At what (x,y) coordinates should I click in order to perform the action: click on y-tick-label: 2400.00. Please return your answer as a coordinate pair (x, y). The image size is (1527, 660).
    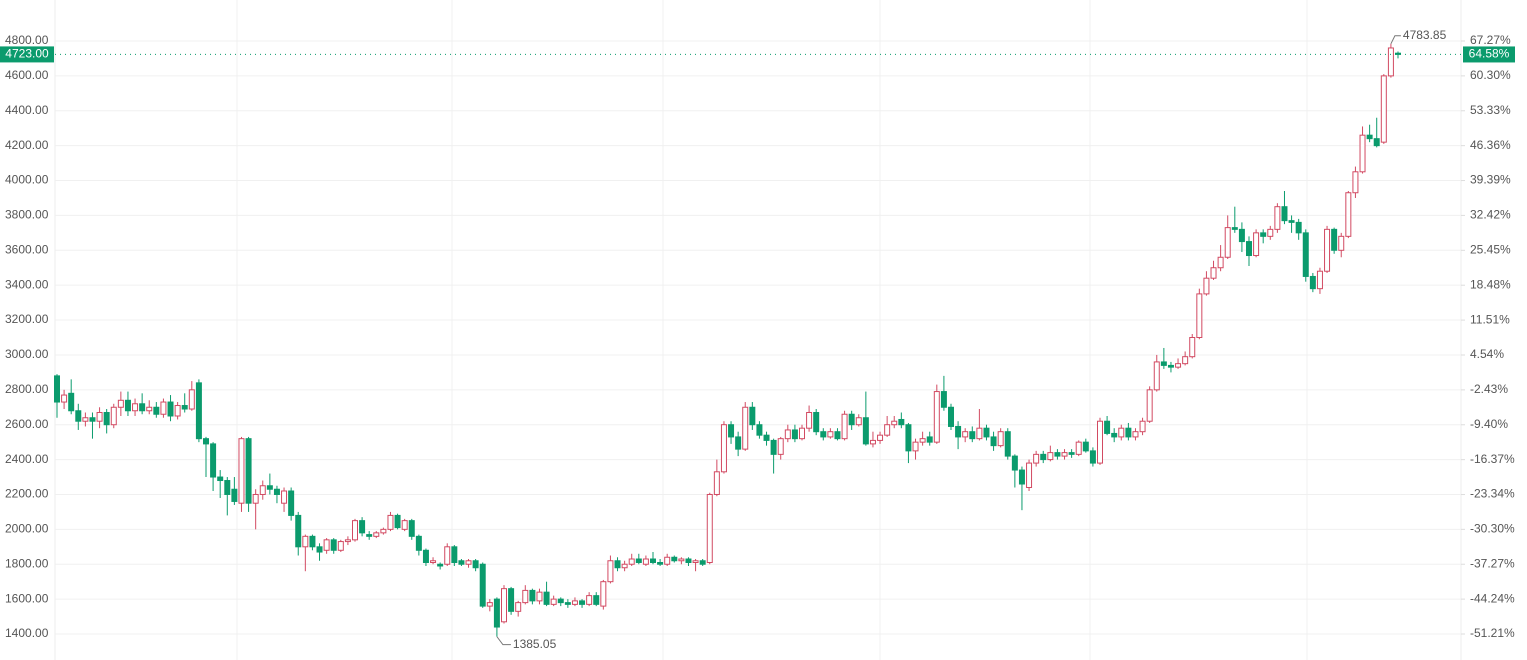
    Looking at the image, I should click on (27, 459).